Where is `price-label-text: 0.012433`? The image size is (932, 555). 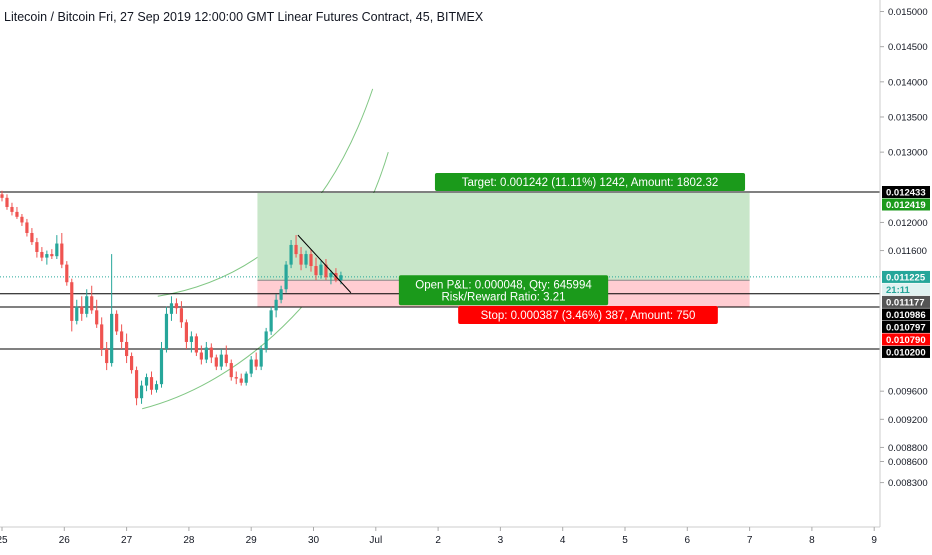
price-label-text: 0.012433 is located at coordinates (906, 193).